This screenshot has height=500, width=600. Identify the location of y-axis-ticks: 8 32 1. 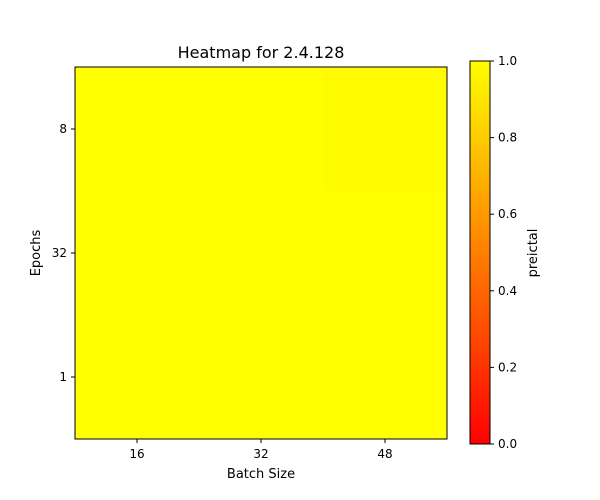
(63, 253).